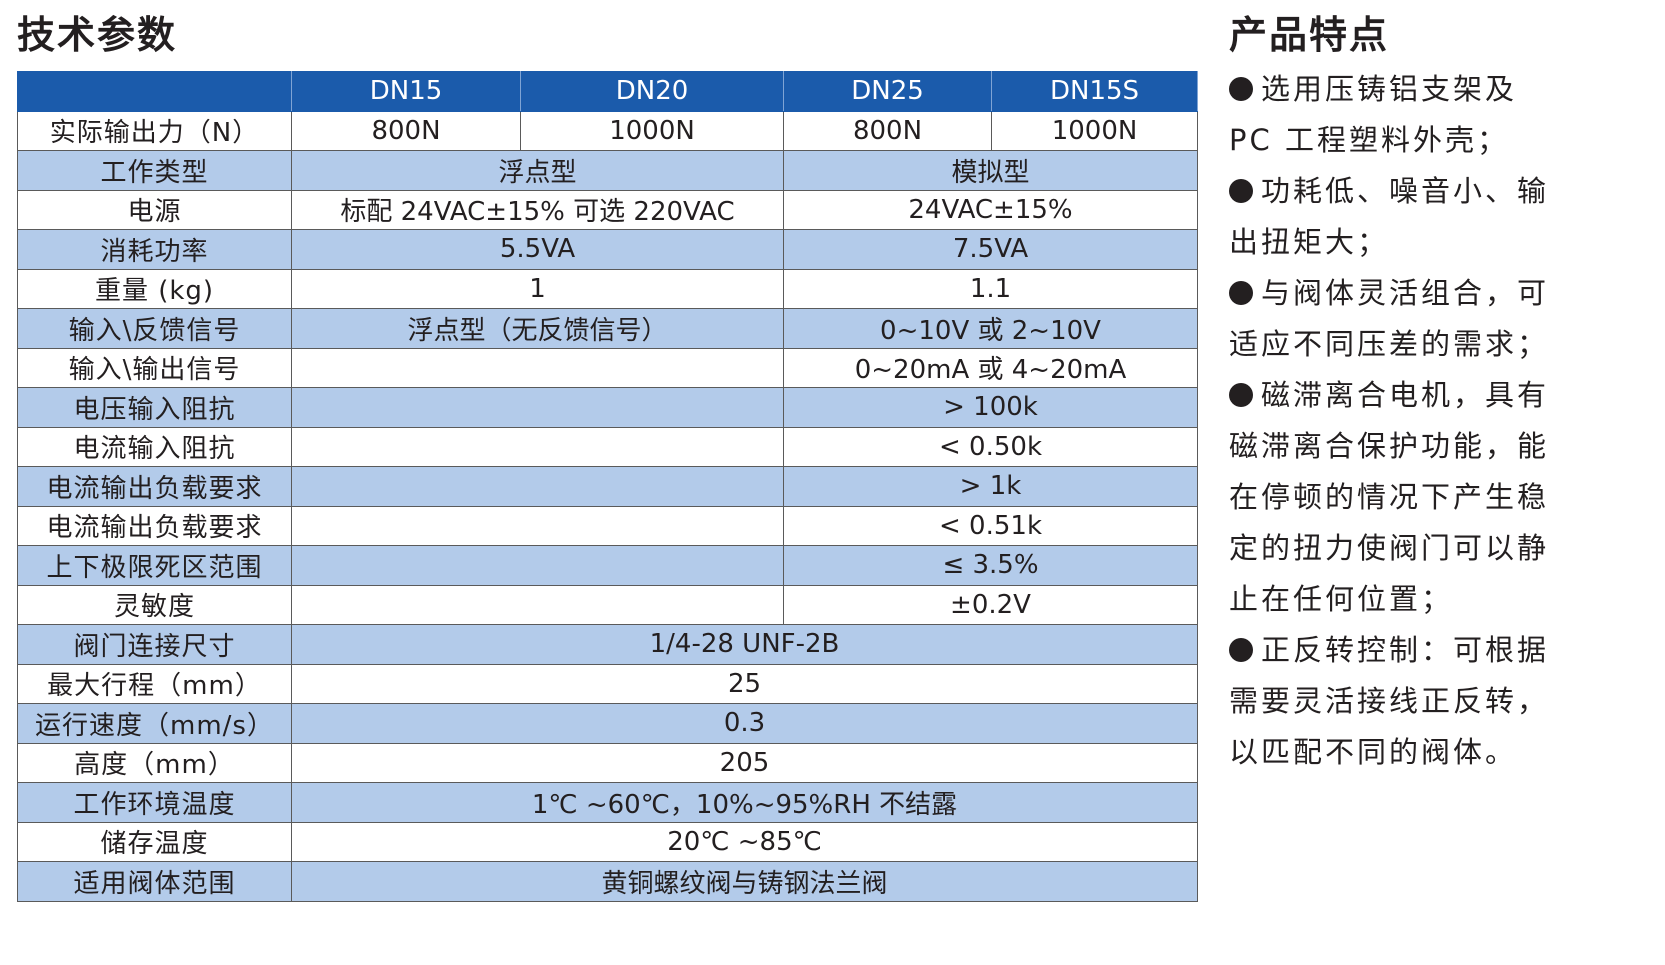  I want to click on row-label: 运行速度（mm/s）, so click(154, 723).